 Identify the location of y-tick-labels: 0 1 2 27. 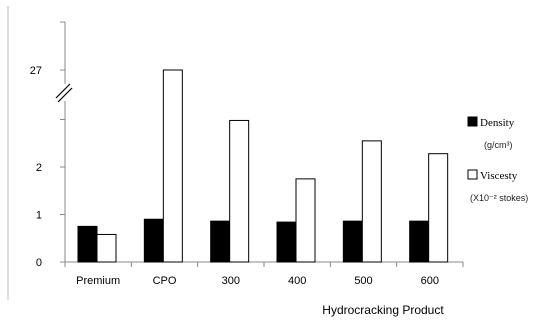
(36, 167).